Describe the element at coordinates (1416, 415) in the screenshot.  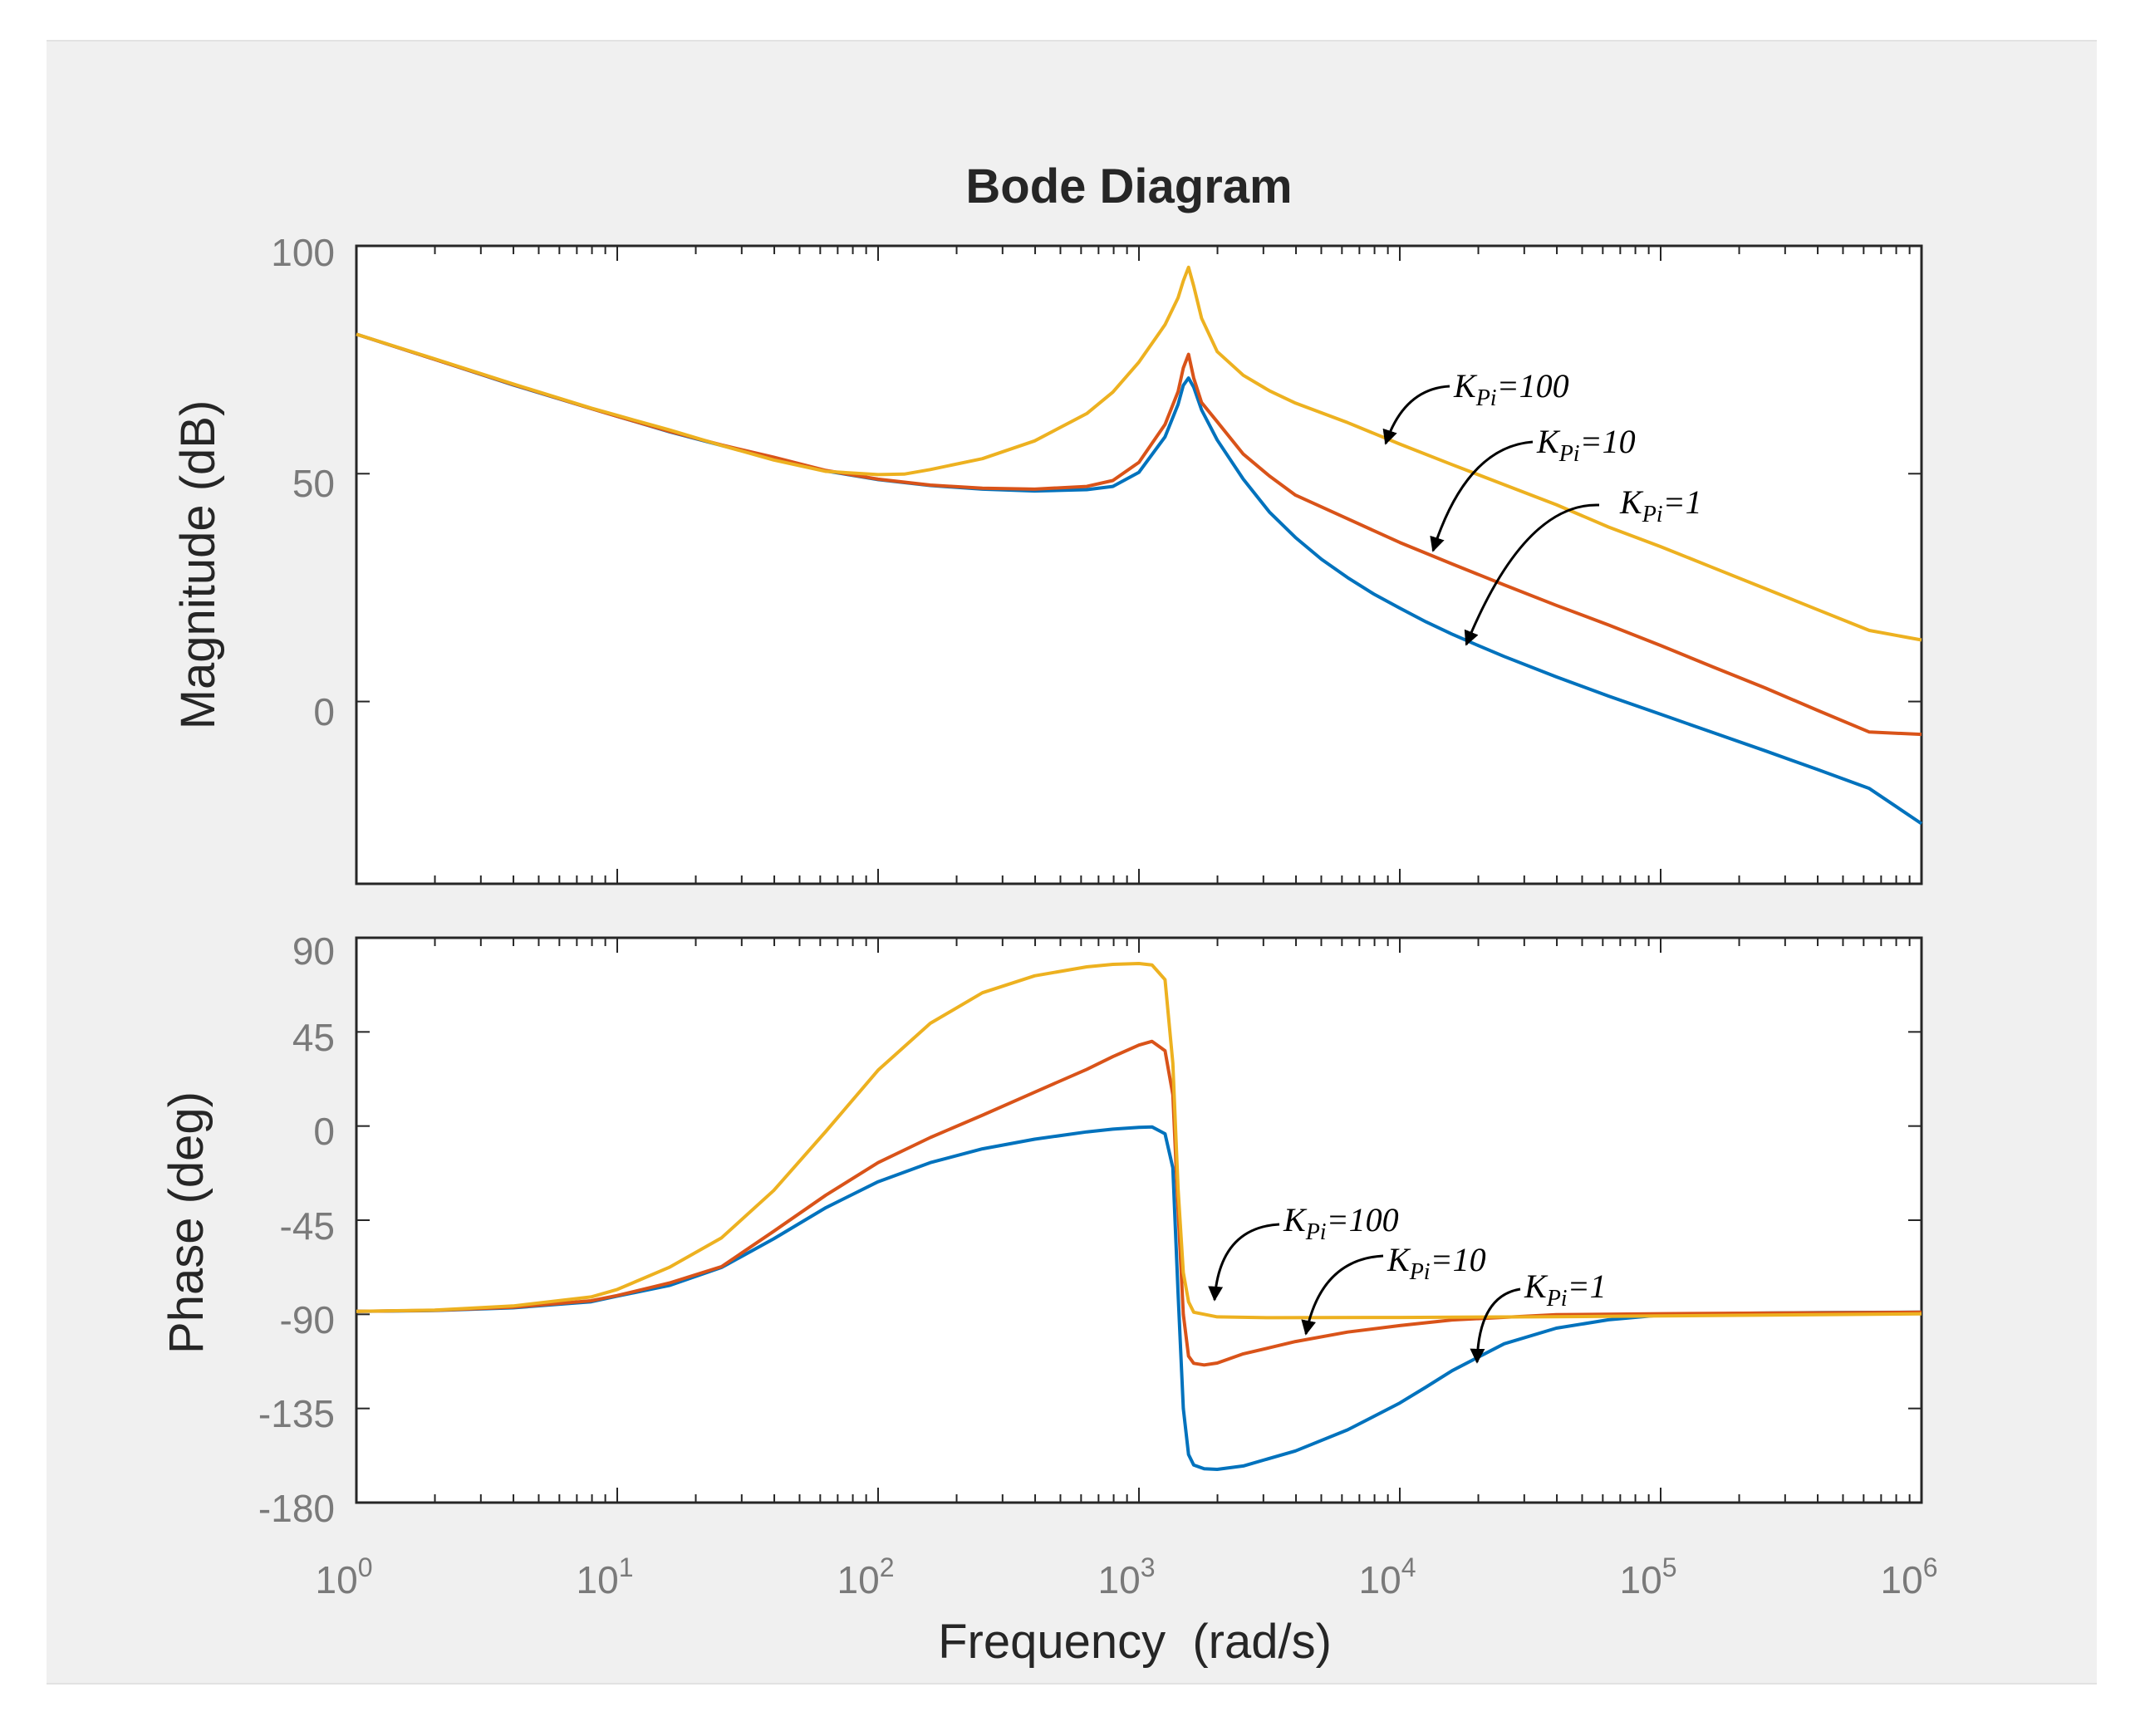
I see `mag-arrow-kpi100` at that location.